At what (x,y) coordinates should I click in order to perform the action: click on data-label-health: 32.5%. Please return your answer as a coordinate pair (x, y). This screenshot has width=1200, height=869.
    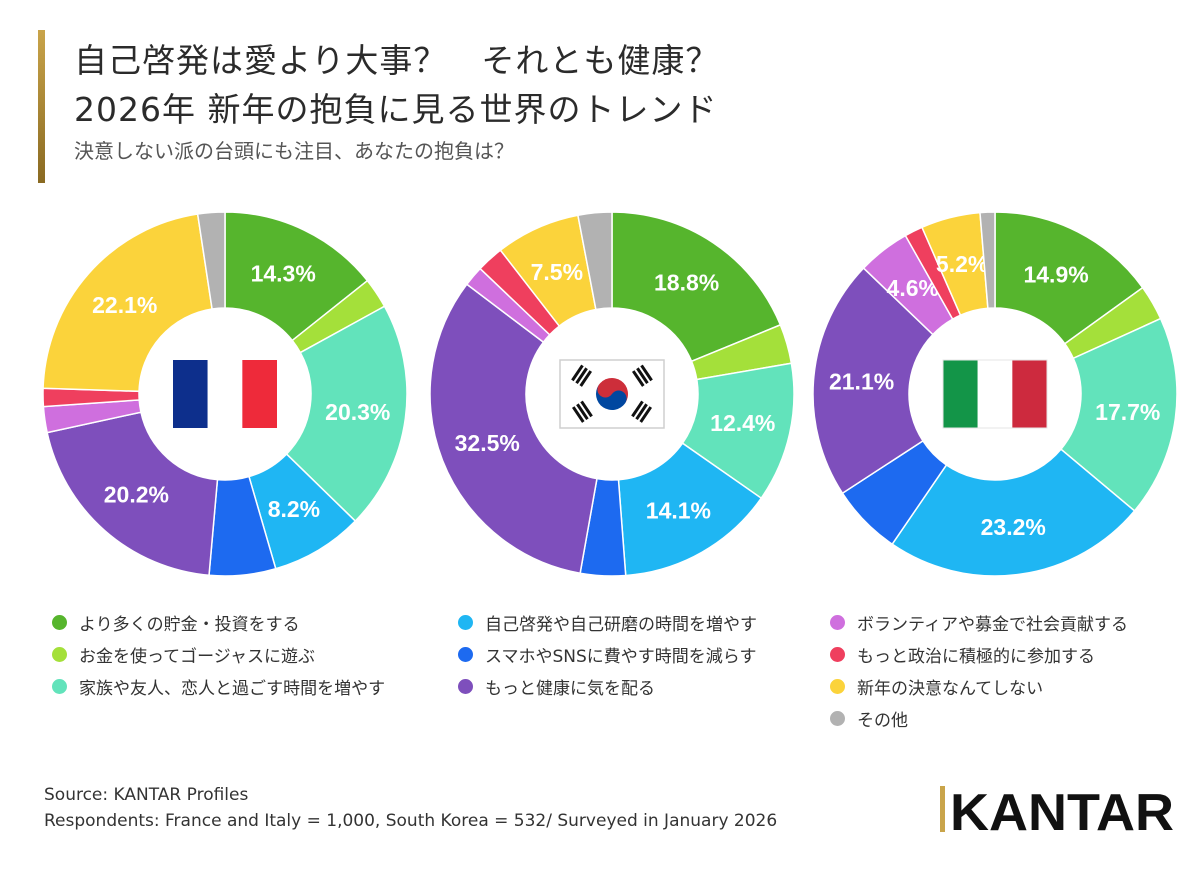
    Looking at the image, I should click on (487, 443).